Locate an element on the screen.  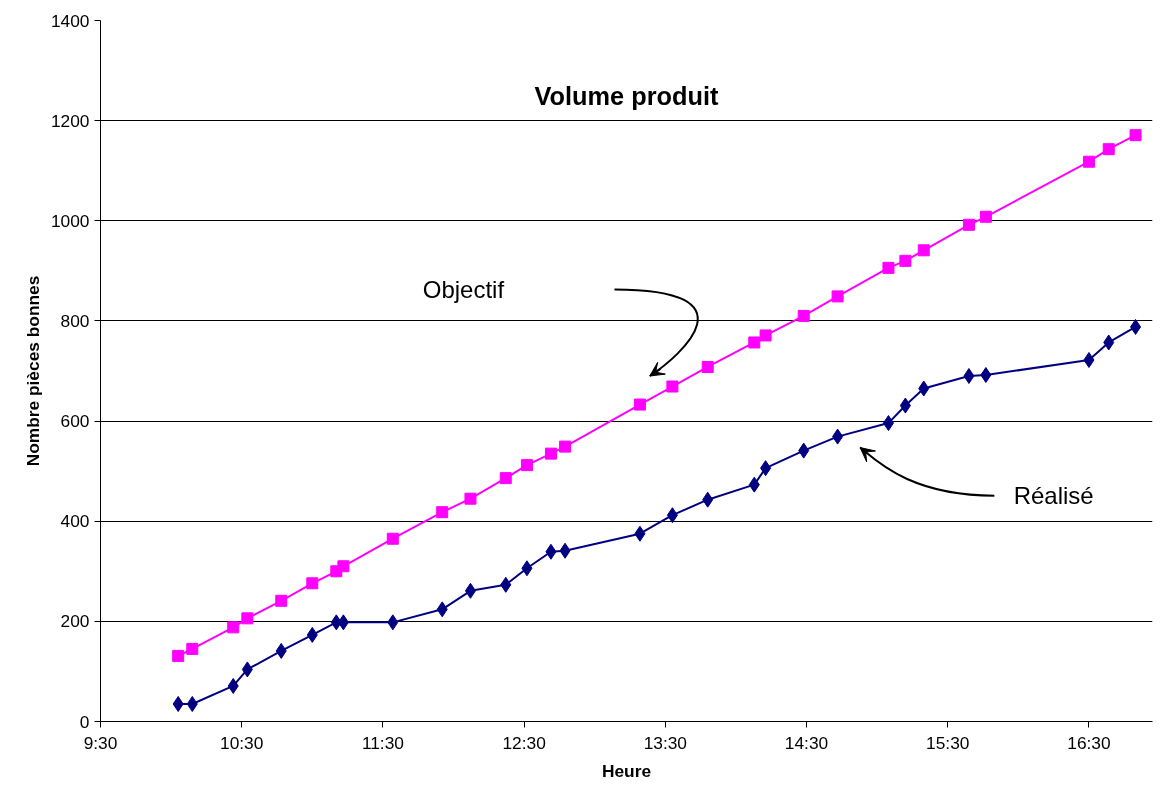
x-tick-label: 13:30 is located at coordinates (665, 742).